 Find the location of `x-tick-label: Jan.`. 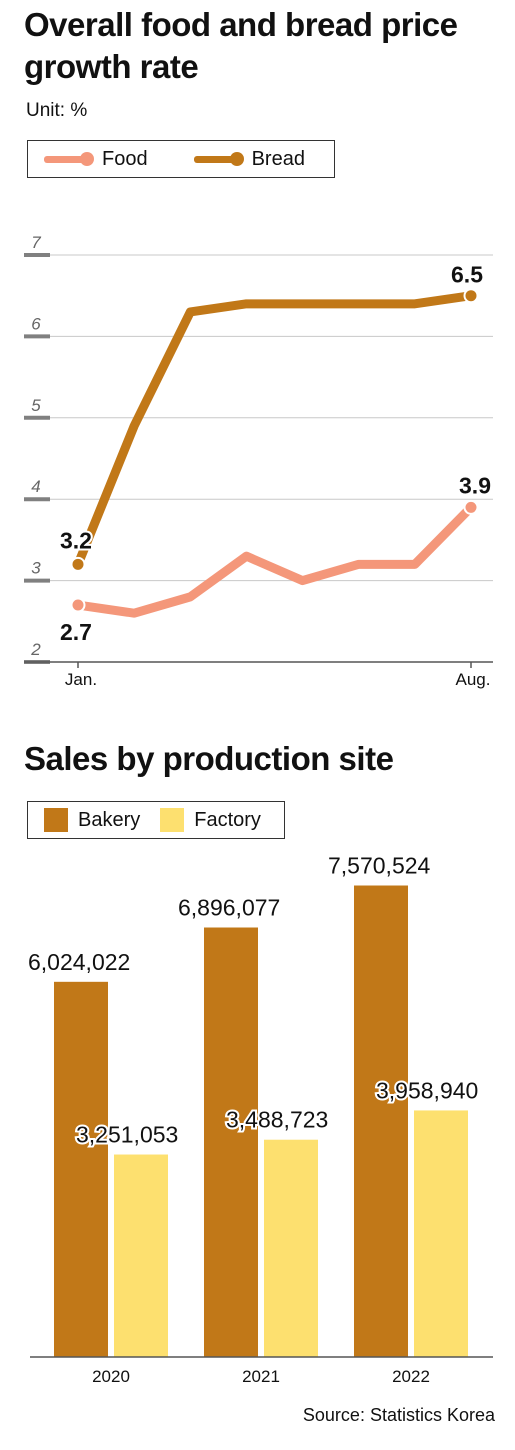

x-tick-label: Jan. is located at coordinates (81, 679).